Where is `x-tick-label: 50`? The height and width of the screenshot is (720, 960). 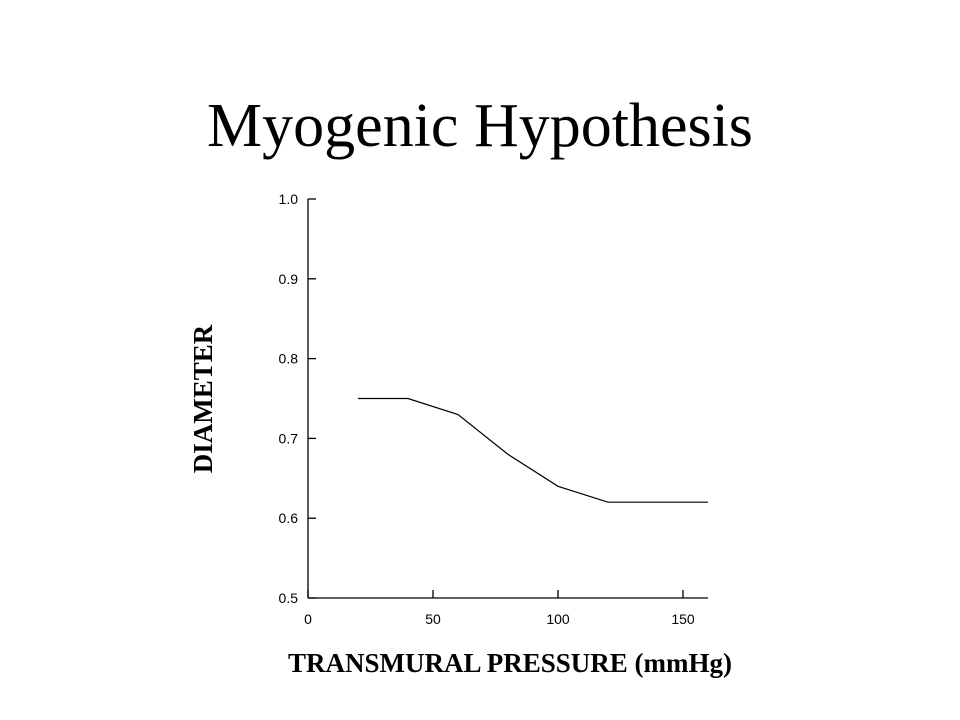
x-tick-label: 50 is located at coordinates (433, 619).